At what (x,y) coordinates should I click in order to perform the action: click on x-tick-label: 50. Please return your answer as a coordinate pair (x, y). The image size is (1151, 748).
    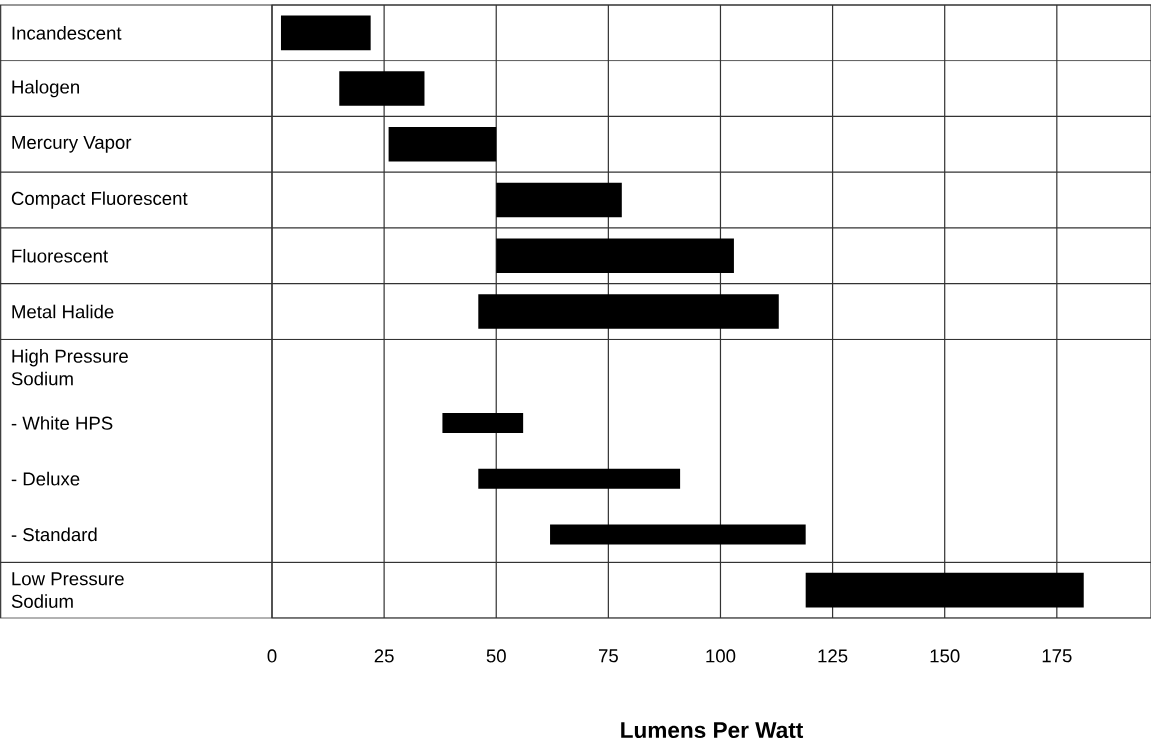
    Looking at the image, I should click on (496, 656).